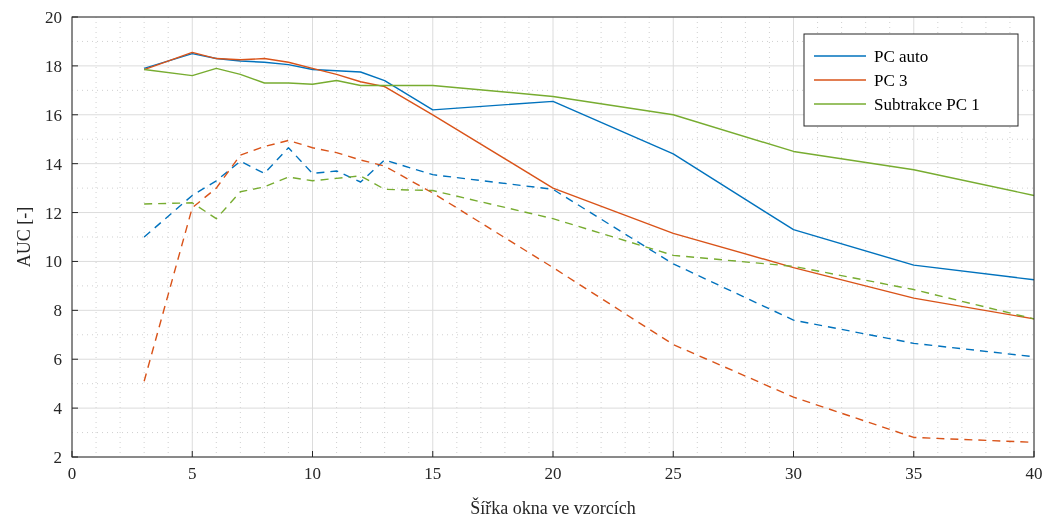  I want to click on y-tick-label: 10, so click(53, 262).